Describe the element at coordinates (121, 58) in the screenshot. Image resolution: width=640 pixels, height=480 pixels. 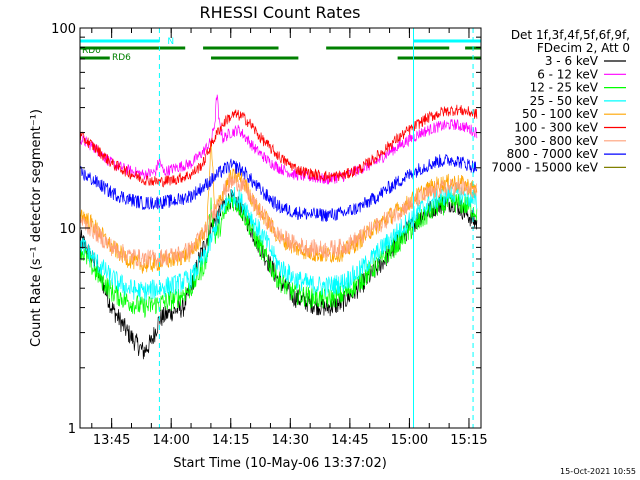
I see `state-bar-label-rd6: RD6` at that location.